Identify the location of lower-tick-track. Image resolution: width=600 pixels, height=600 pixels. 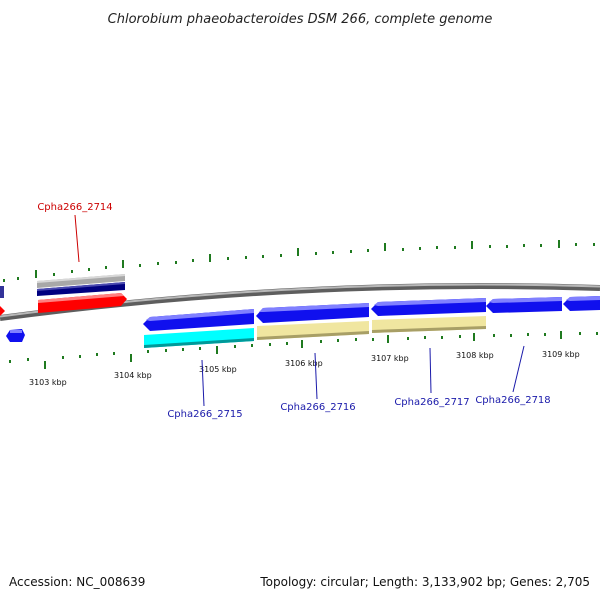
(303, 350).